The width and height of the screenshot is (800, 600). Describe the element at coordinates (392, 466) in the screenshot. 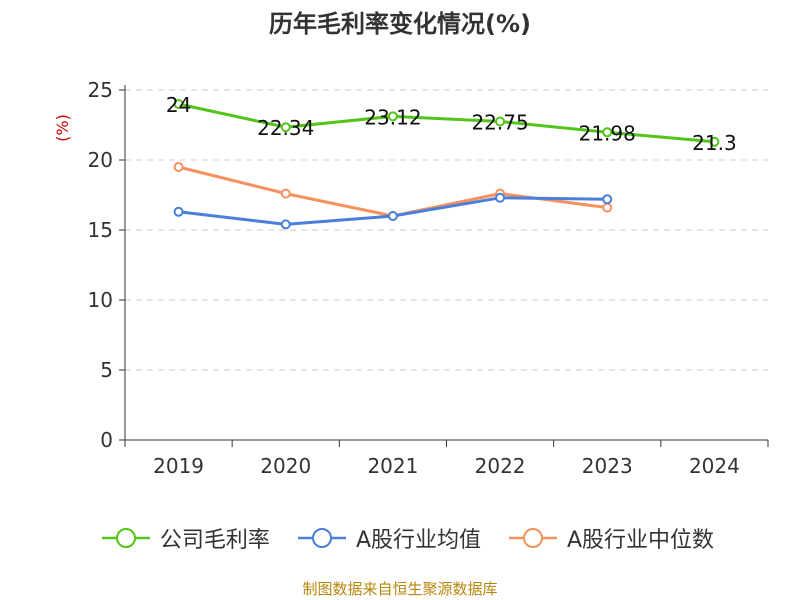

I see `x-tick-label: 2021` at that location.